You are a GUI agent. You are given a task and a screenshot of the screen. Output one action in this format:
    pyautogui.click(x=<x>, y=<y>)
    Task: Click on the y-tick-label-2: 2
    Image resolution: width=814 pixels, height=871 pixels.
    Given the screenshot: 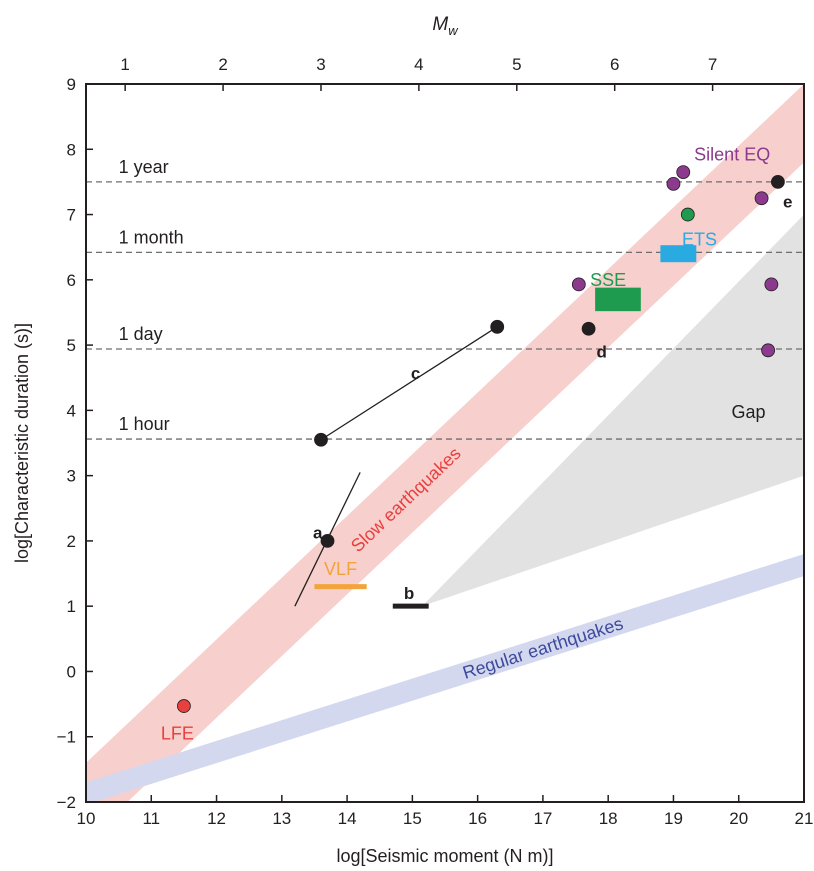 What is the action you would take?
    pyautogui.click(x=71, y=541)
    